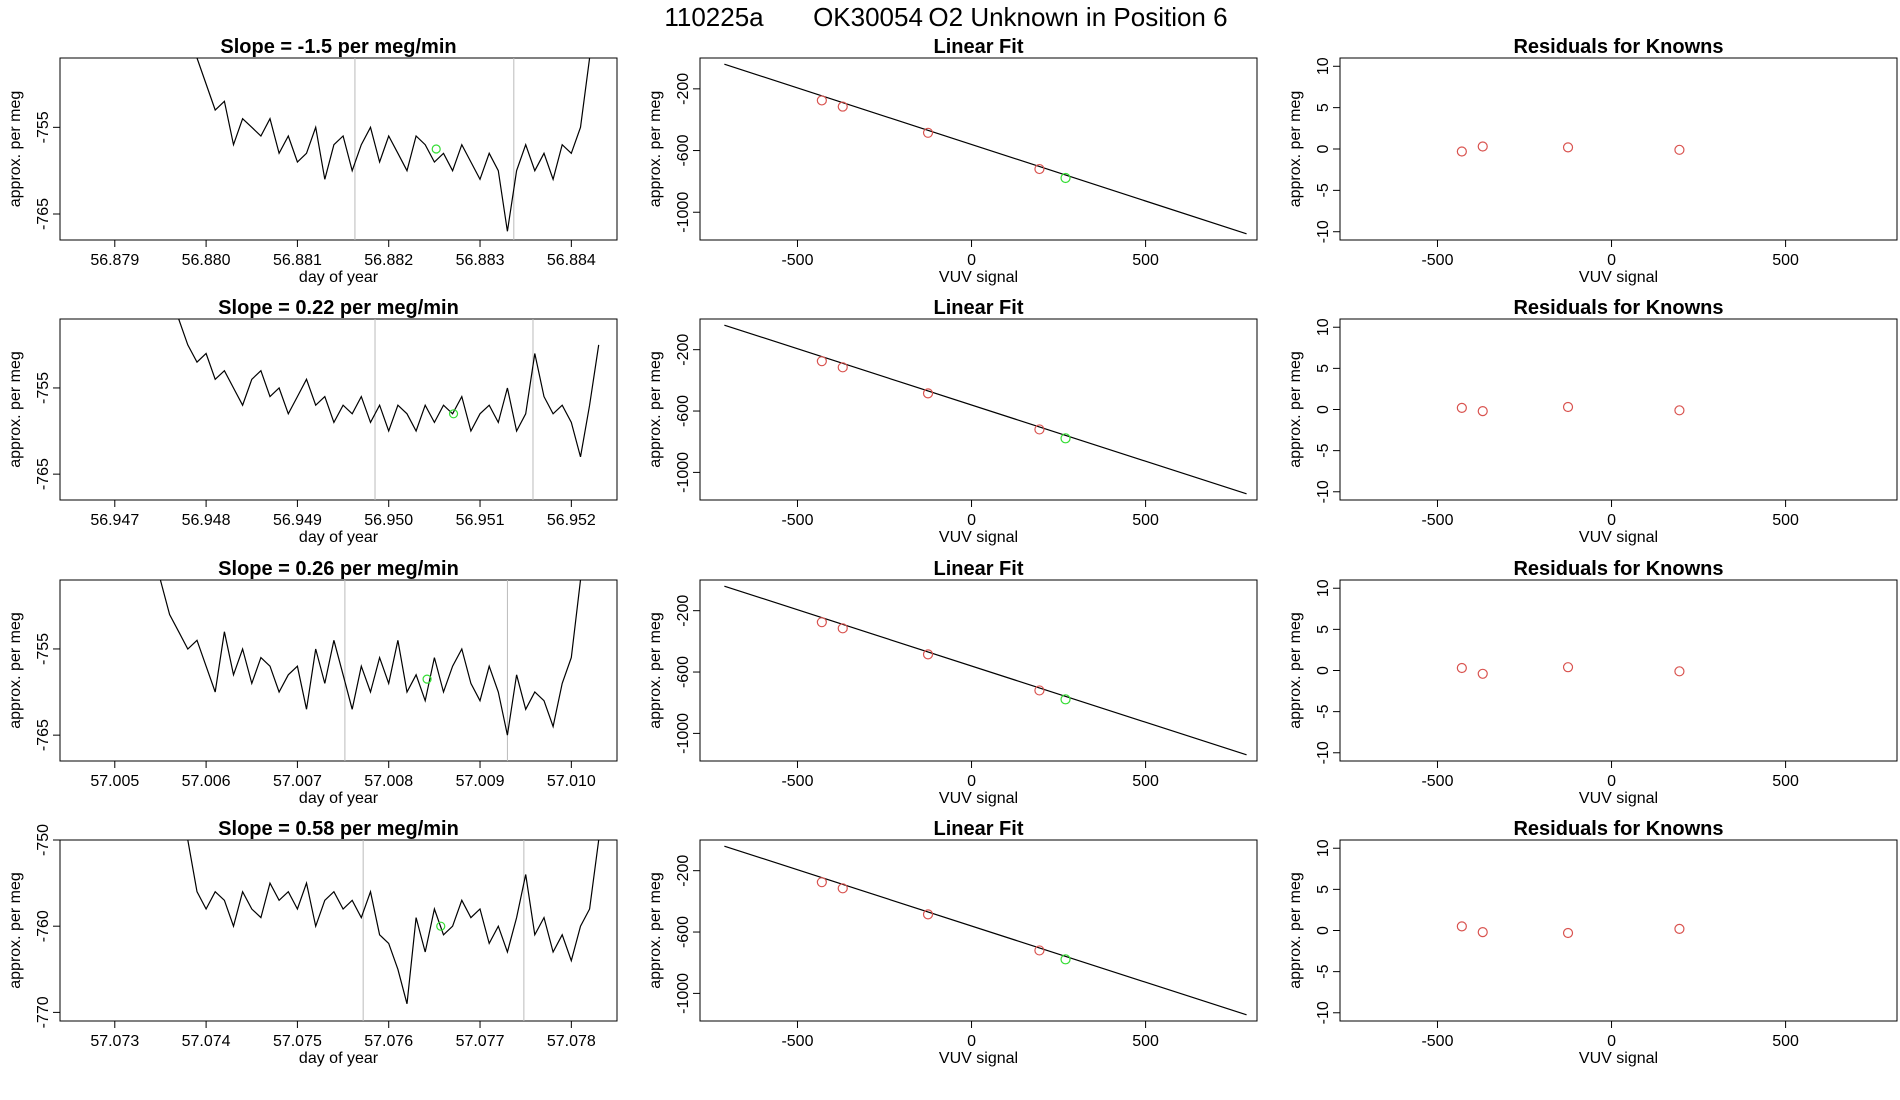 This screenshot has width=1900, height=1100. What do you see at coordinates (571, 260) in the screenshot?
I see `x-tick-label: 56.884` at bounding box center [571, 260].